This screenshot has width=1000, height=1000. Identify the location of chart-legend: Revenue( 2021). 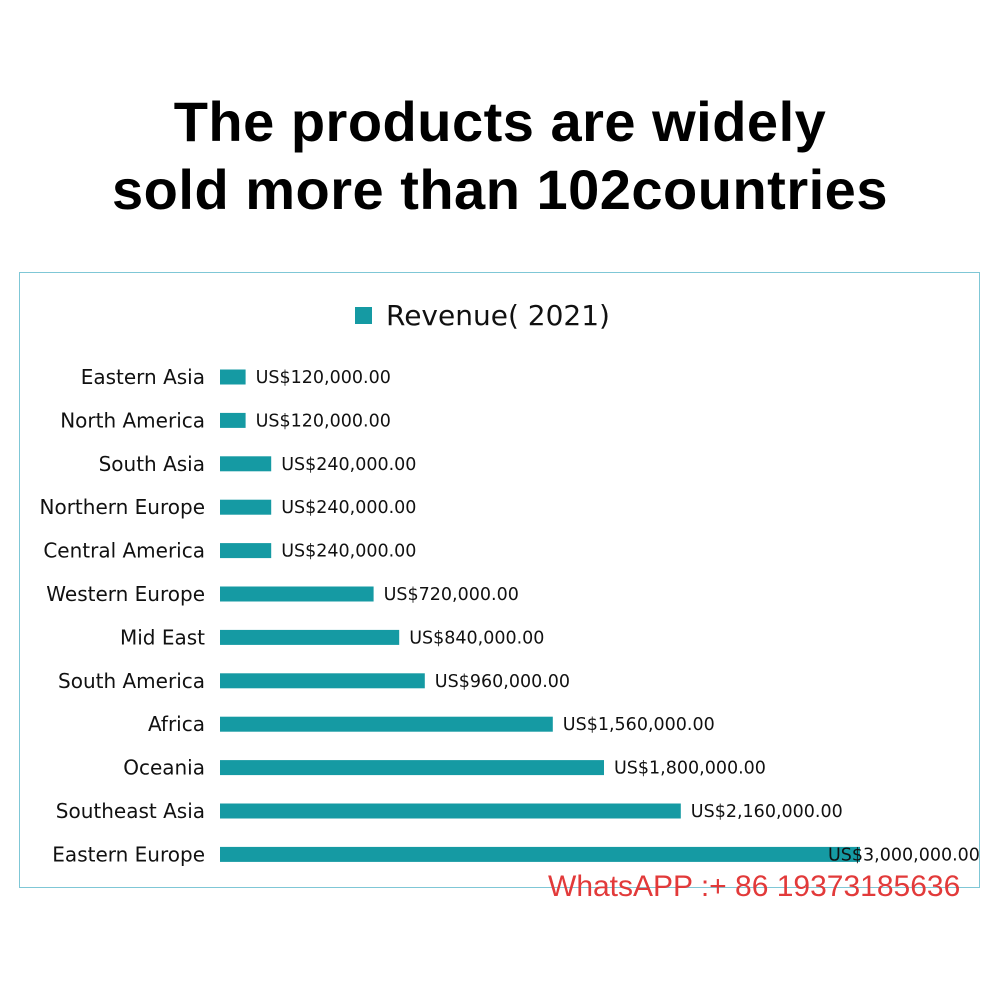
(482, 315).